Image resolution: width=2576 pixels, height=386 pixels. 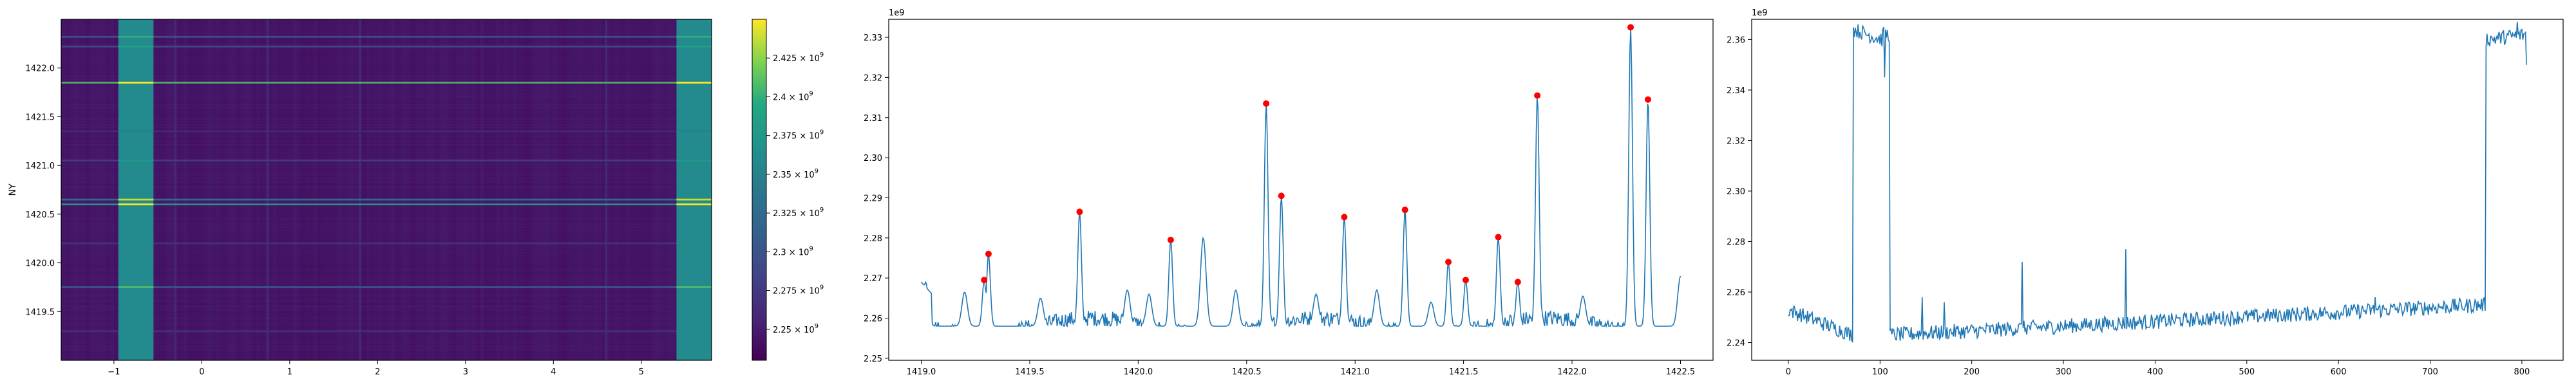 I want to click on heatmap-x-tick-label: −1, so click(x=114, y=372).